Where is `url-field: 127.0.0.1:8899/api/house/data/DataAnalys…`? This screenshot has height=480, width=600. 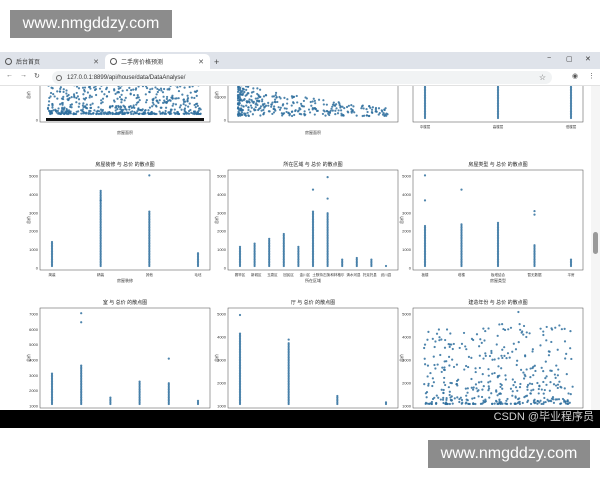 url-field: 127.0.0.1:8899/api/house/data/DataAnalys… is located at coordinates (302, 77).